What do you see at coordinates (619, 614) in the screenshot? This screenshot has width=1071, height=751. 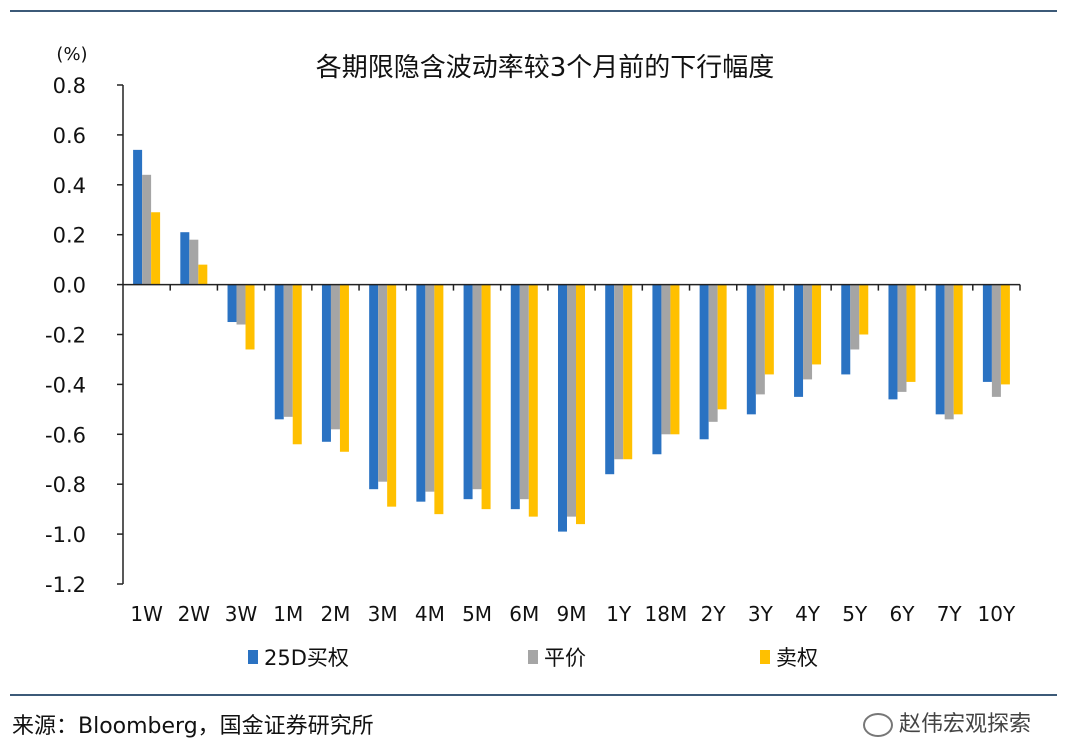 I see `x-tick-label: 1Y` at bounding box center [619, 614].